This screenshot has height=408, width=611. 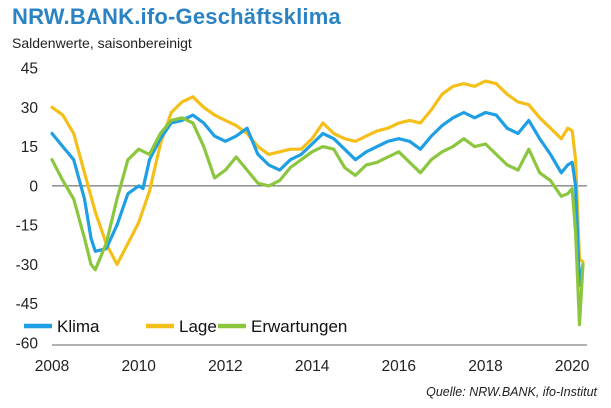 I want to click on y-tick-label: -15, so click(x=27, y=226).